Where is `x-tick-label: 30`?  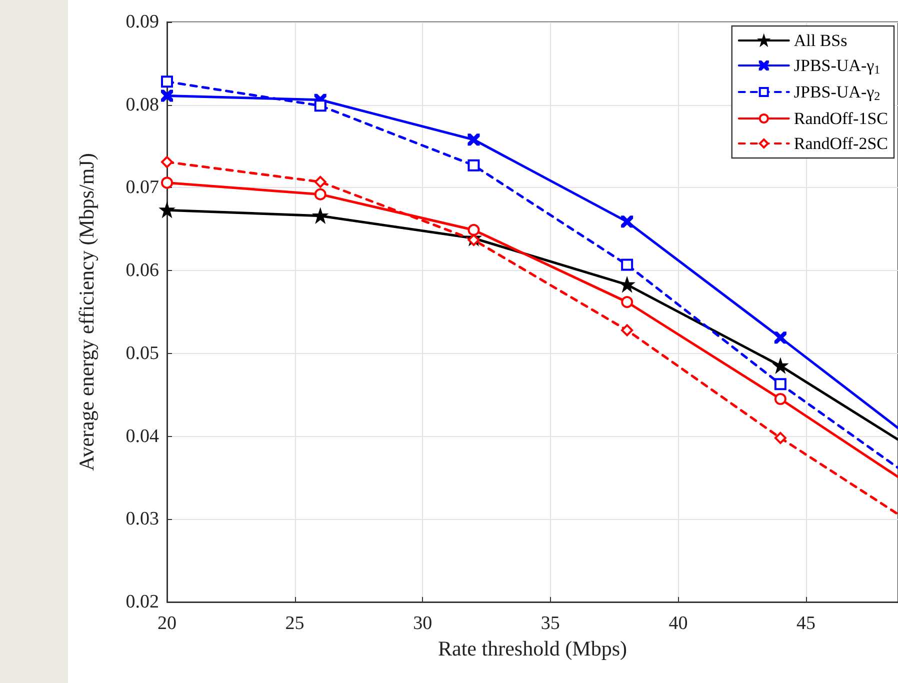
x-tick-label: 30 is located at coordinates (422, 623).